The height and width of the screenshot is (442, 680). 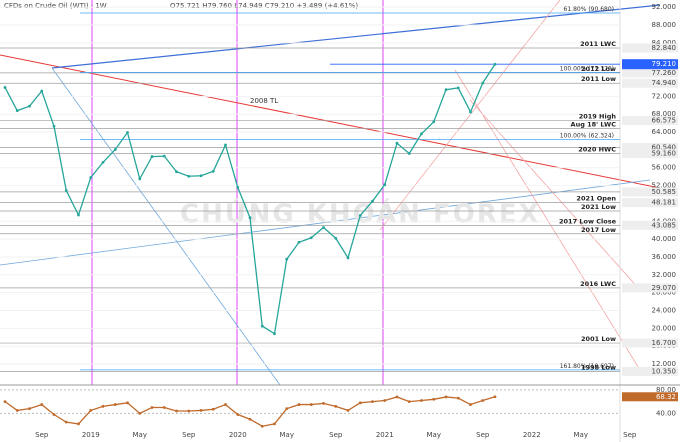 What do you see at coordinates (664, 203) in the screenshot?
I see `level-label: 48.181` at bounding box center [664, 203].